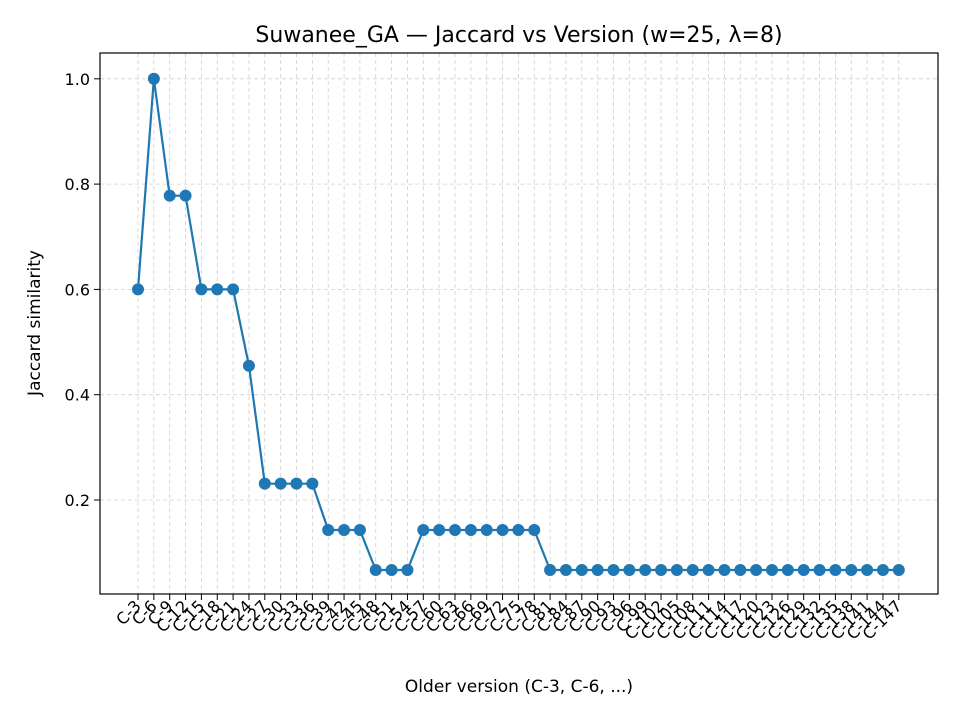 This screenshot has width=960, height=720. I want to click on y-tick-label: 0.2, so click(77, 500).